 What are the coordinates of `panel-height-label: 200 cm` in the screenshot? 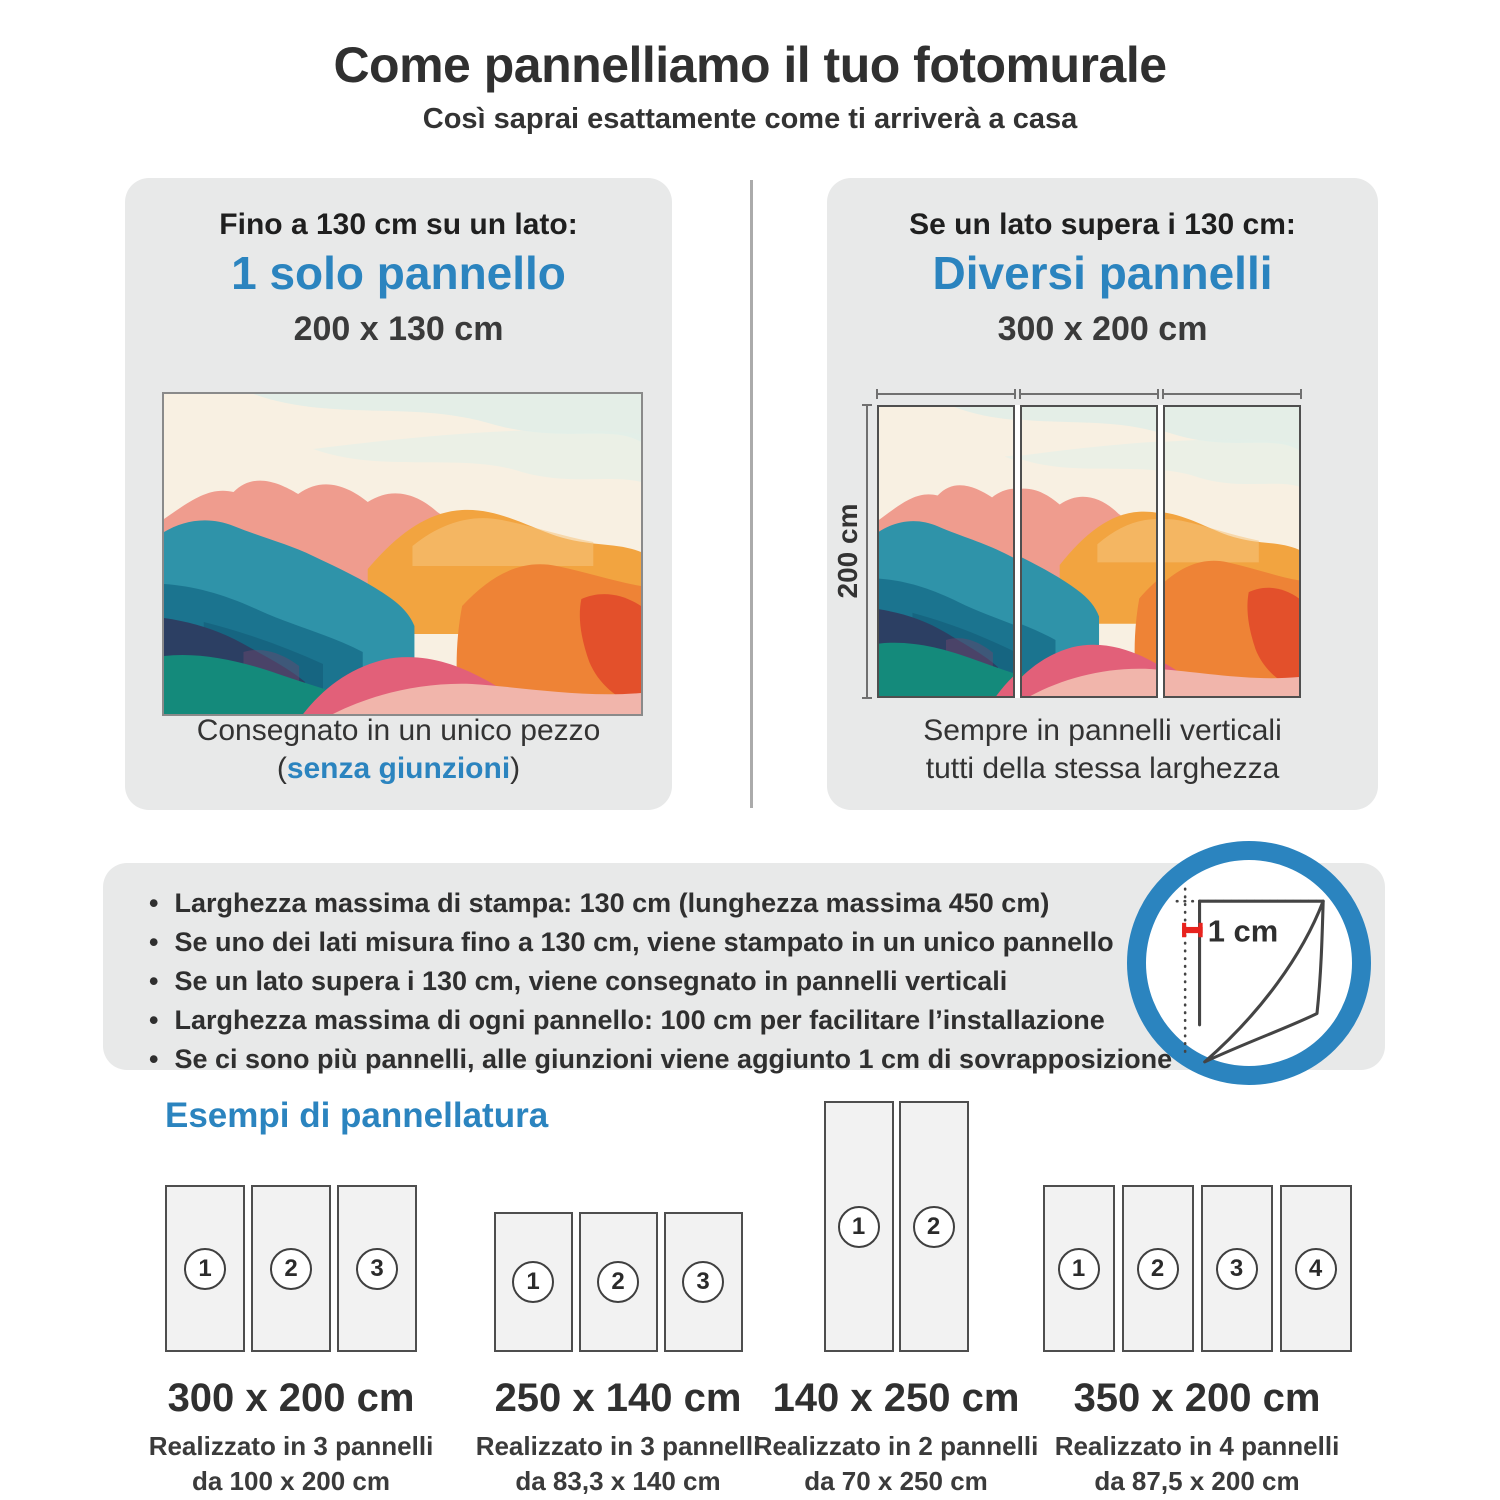 It's located at (847, 551).